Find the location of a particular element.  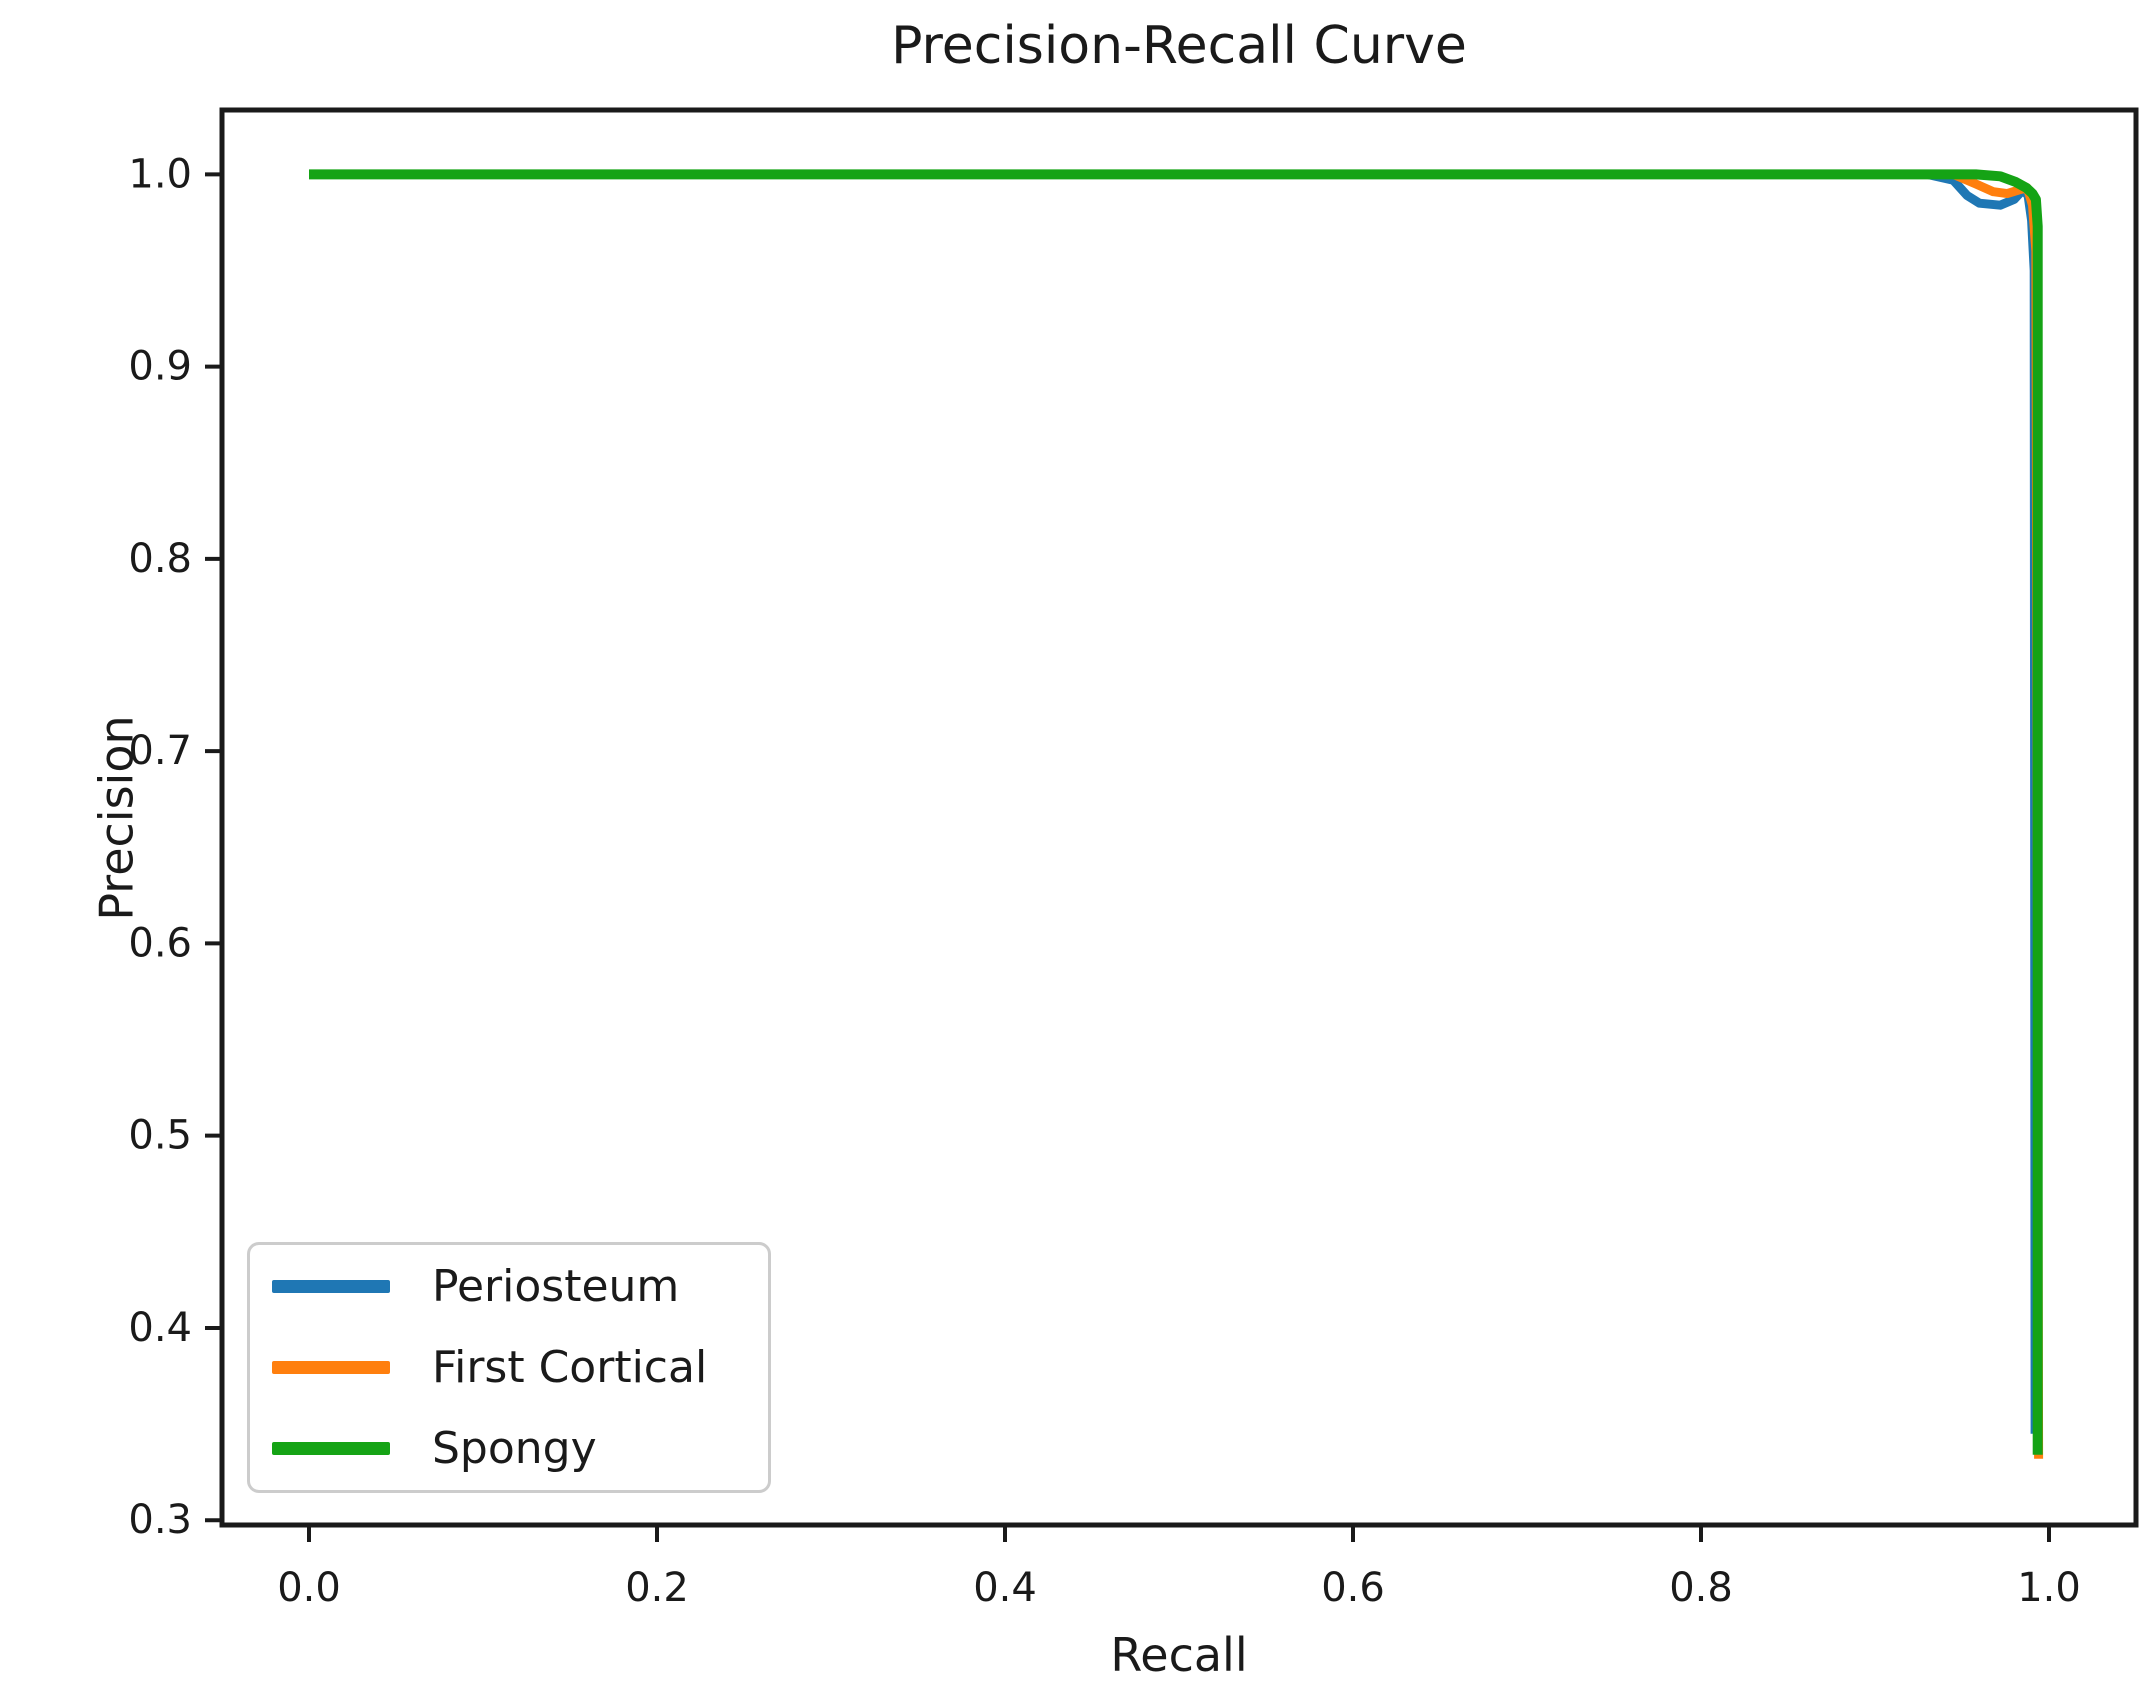

y-tick-label: 0.4 is located at coordinates (160, 1328).